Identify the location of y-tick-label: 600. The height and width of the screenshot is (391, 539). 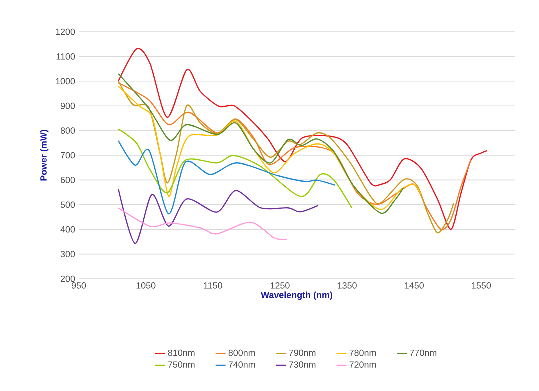
(68, 180).